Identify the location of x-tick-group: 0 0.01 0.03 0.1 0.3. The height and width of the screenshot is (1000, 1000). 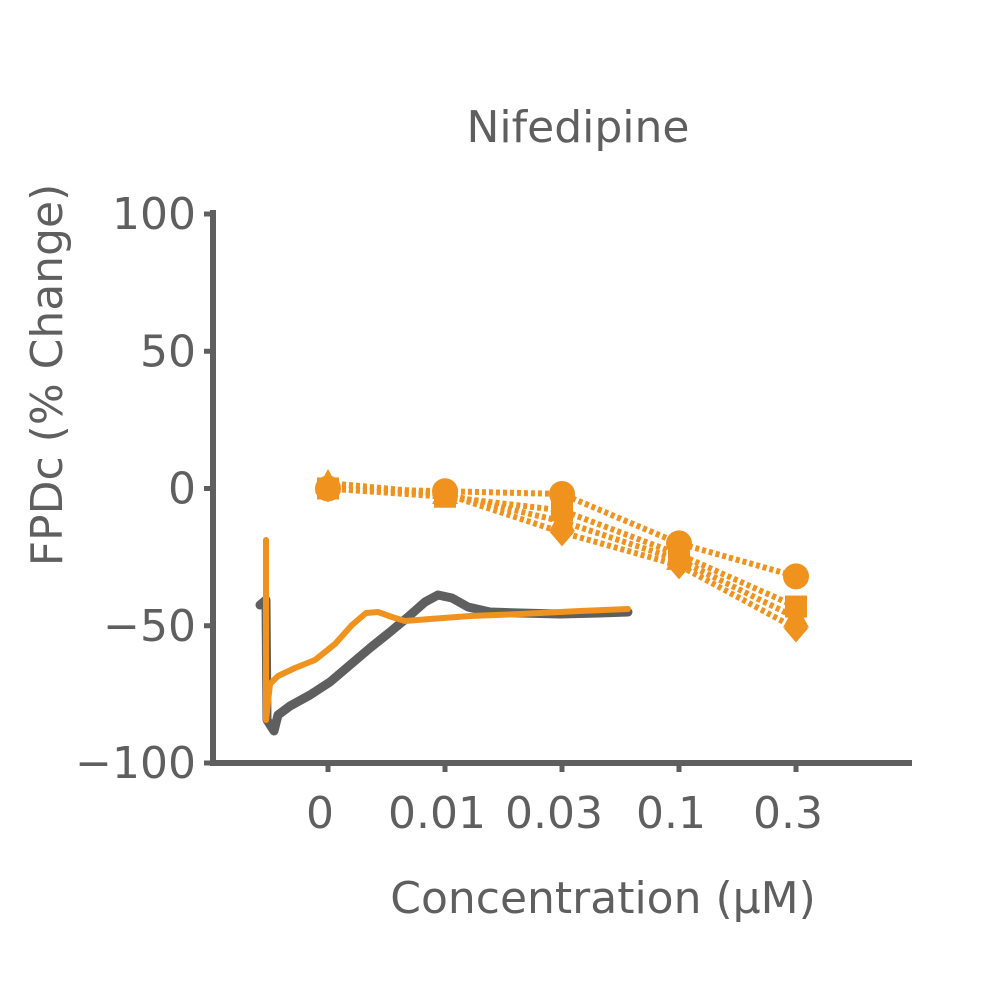
(564, 801).